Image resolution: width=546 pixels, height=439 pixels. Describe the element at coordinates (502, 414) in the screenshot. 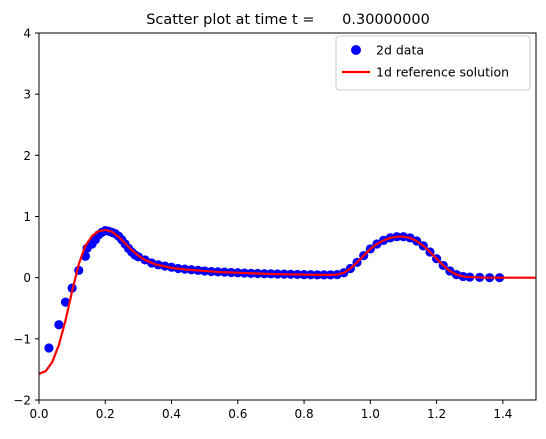

I see `x-tick-label-7: 1.4` at that location.